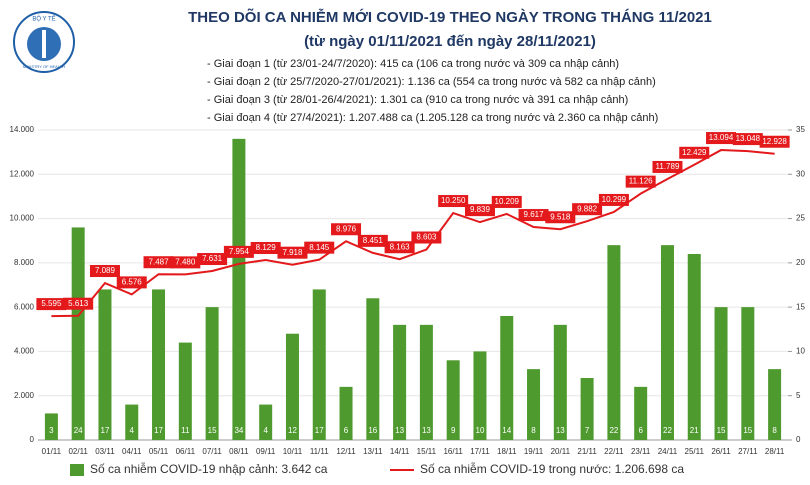  Describe the element at coordinates (507, 451) in the screenshot. I see `x-tick-label: 18/11` at that location.